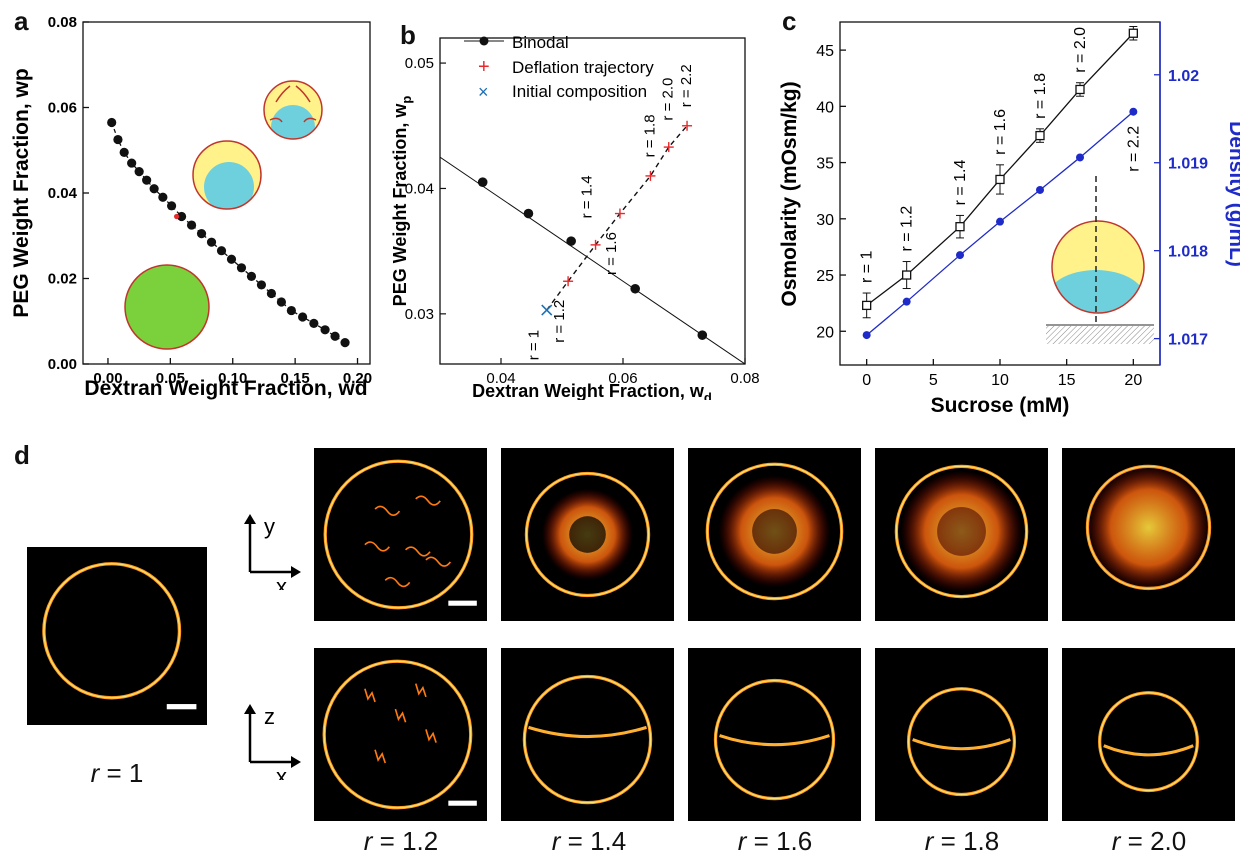 This screenshot has width=1240, height=861. I want to click on panel-letter-c: c, so click(789, 21).